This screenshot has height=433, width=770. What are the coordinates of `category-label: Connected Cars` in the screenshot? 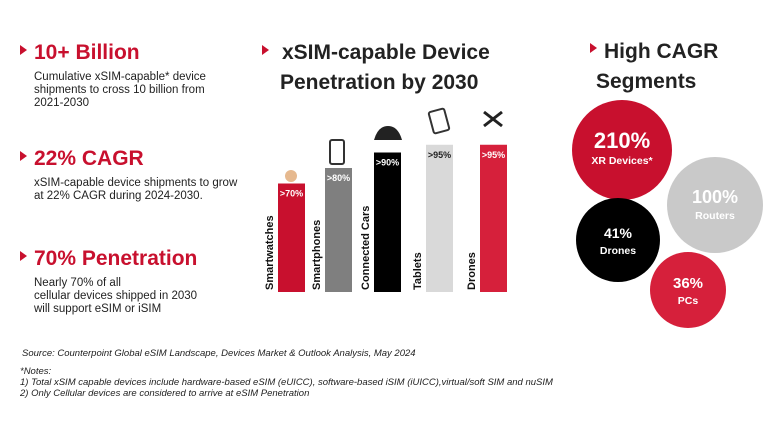 It's located at (366, 248).